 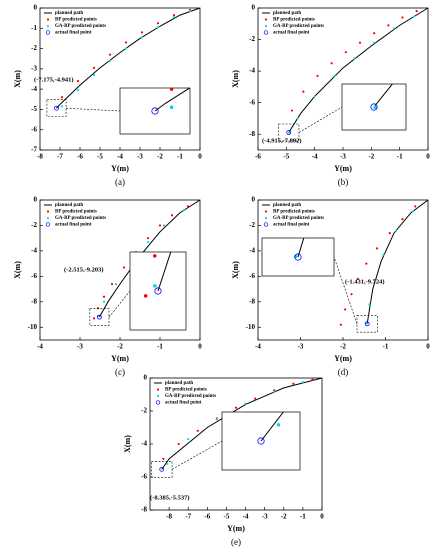 I want to click on y-tick-label: -1, so click(x=34, y=28).